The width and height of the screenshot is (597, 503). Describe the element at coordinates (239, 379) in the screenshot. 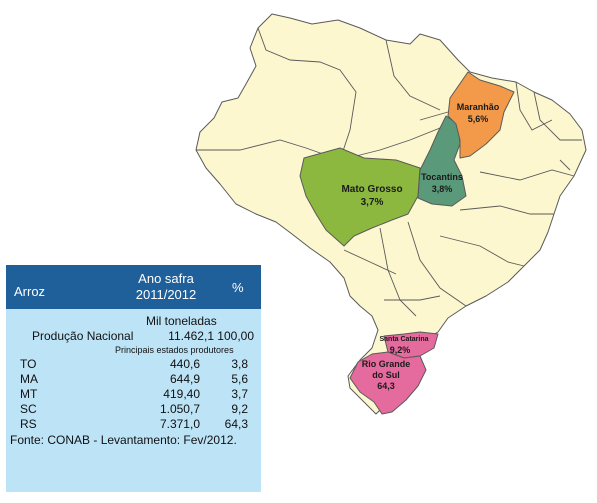

I see `row-pct: 5,6` at that location.